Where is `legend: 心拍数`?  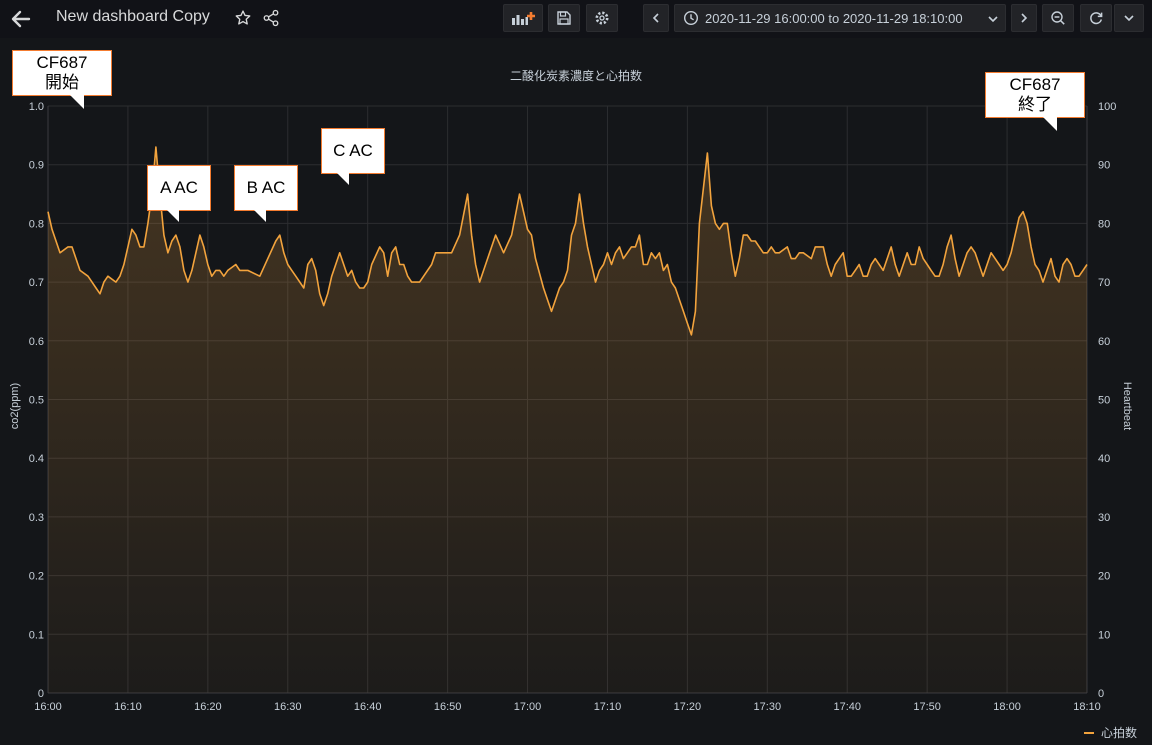
legend: 心拍数 is located at coordinates (1110, 732).